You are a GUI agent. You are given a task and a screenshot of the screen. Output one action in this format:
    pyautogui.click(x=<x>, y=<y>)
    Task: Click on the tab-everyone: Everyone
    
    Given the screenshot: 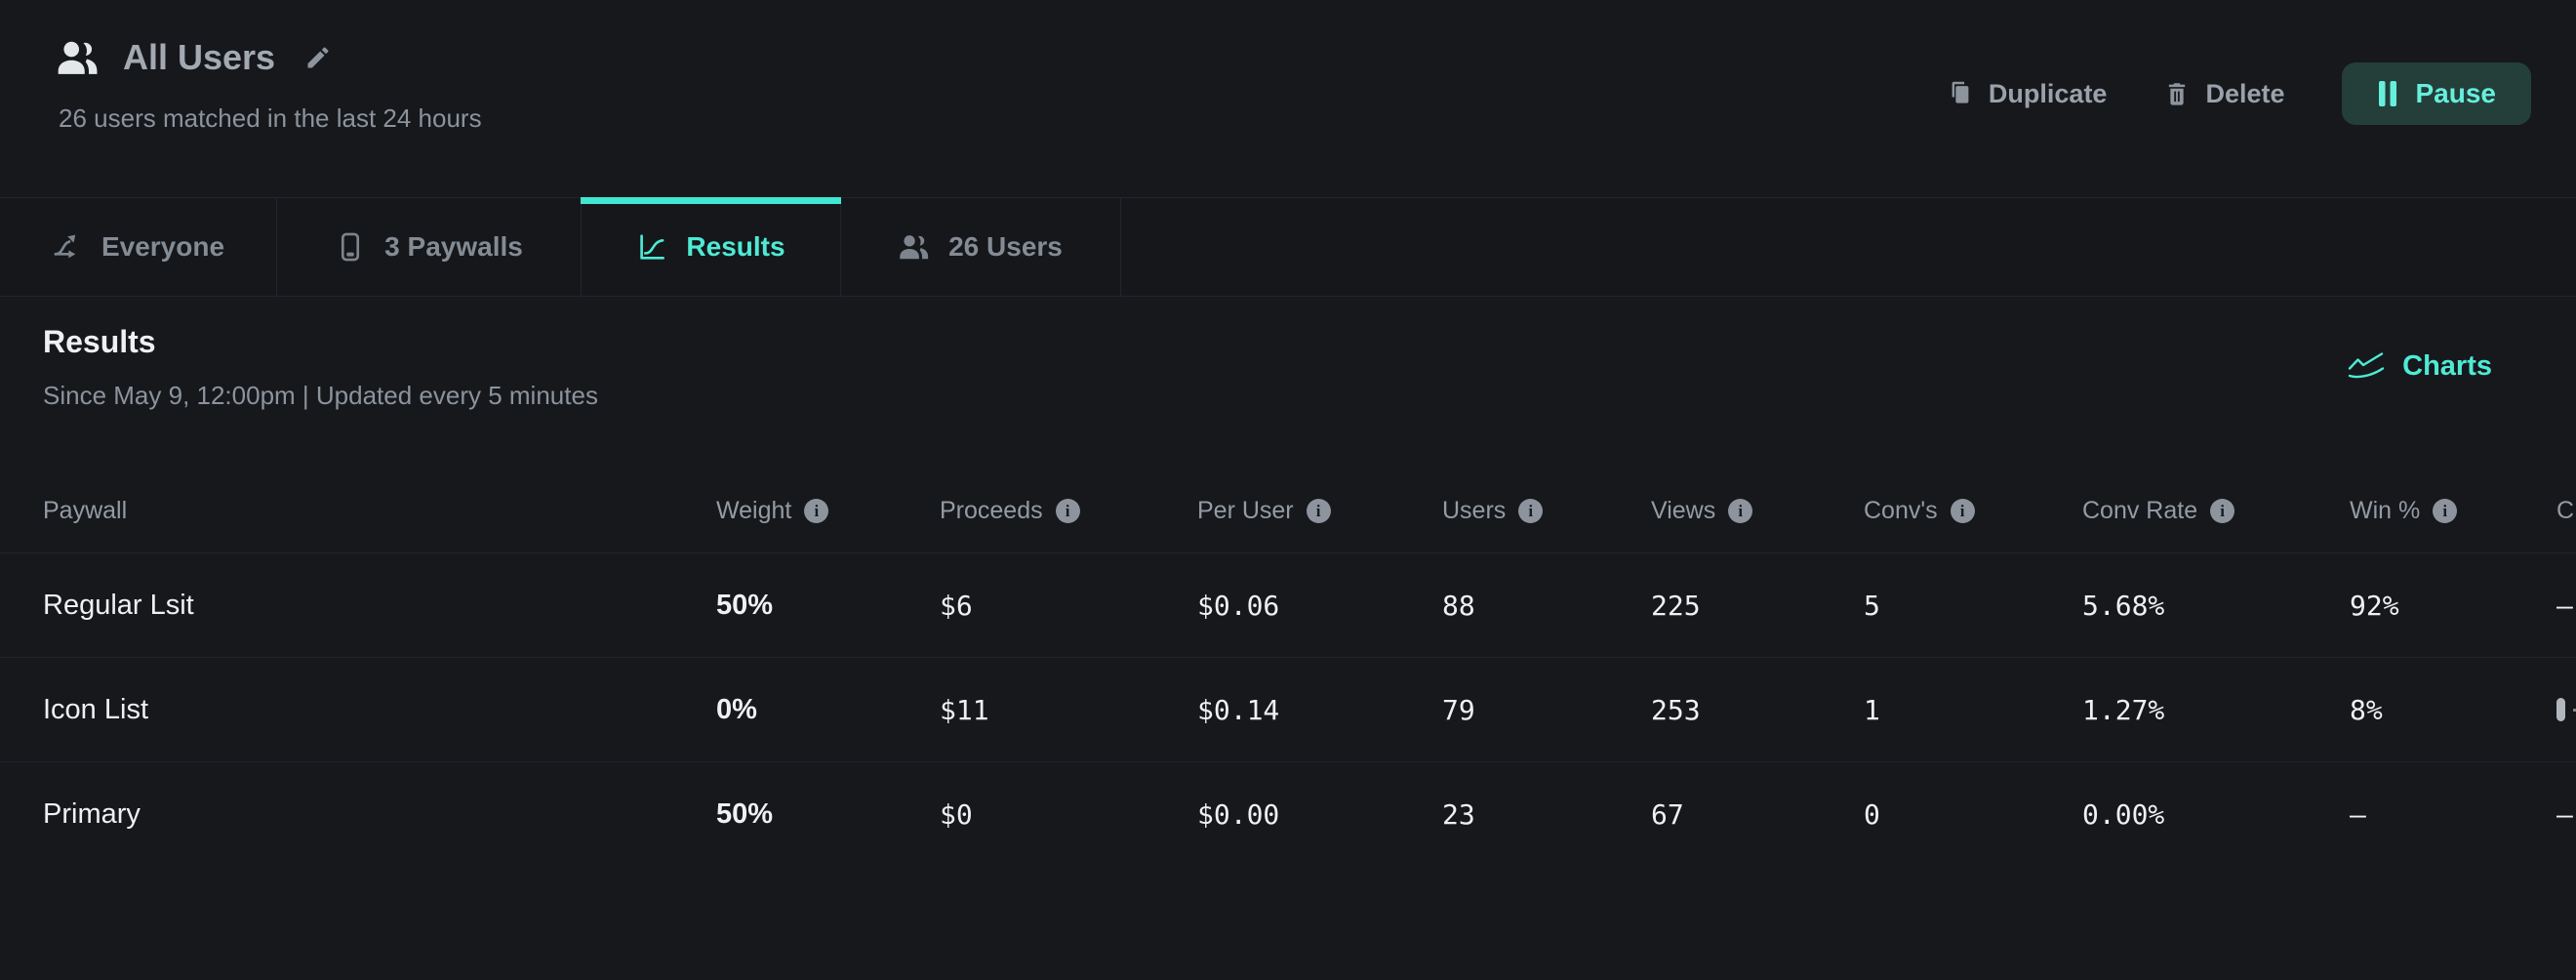 What is the action you would take?
    pyautogui.click(x=138, y=247)
    